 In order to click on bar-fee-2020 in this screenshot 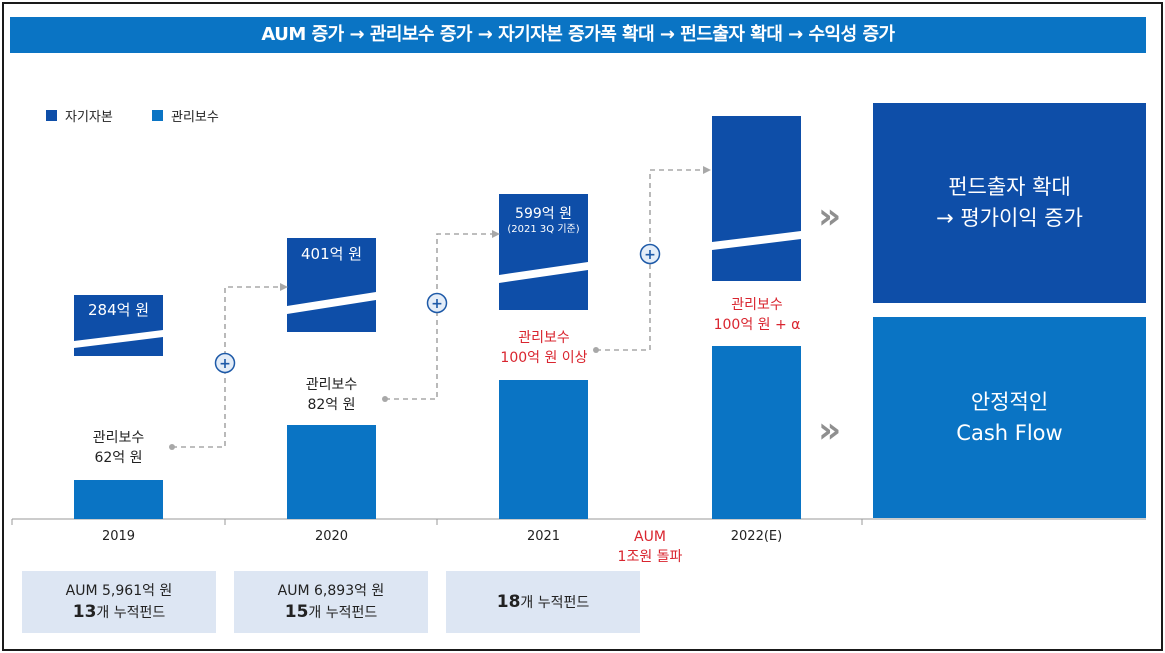, I will do `click(331, 472)`.